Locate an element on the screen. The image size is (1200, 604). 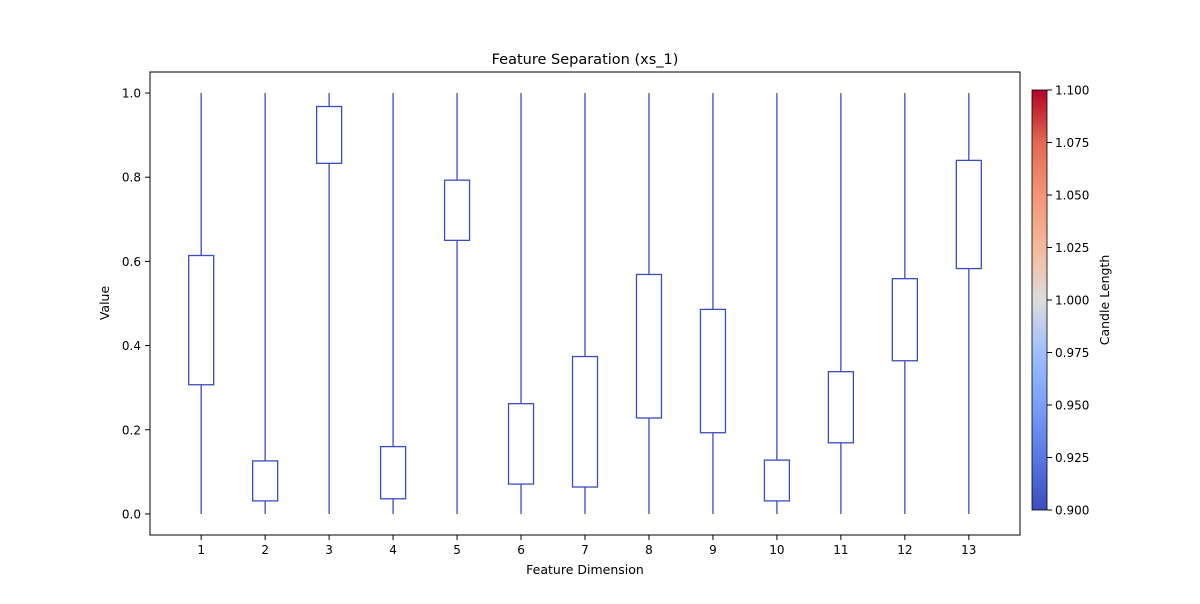
x-tick-label-2: 2 is located at coordinates (265, 550).